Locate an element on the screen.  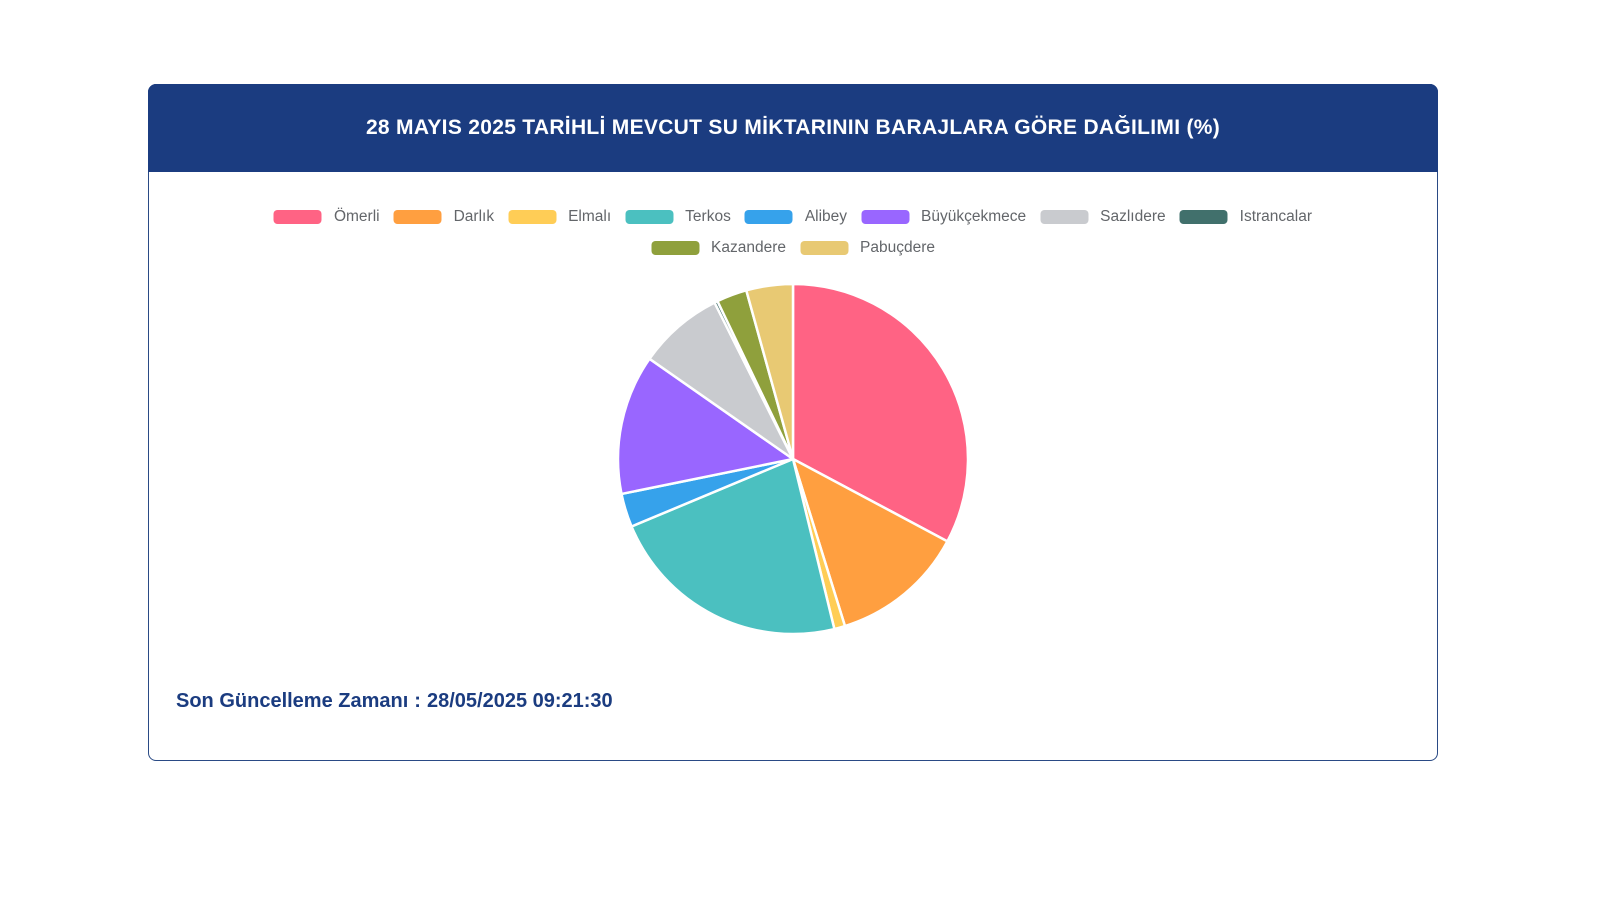
legend-label: Kazandere is located at coordinates (748, 247).